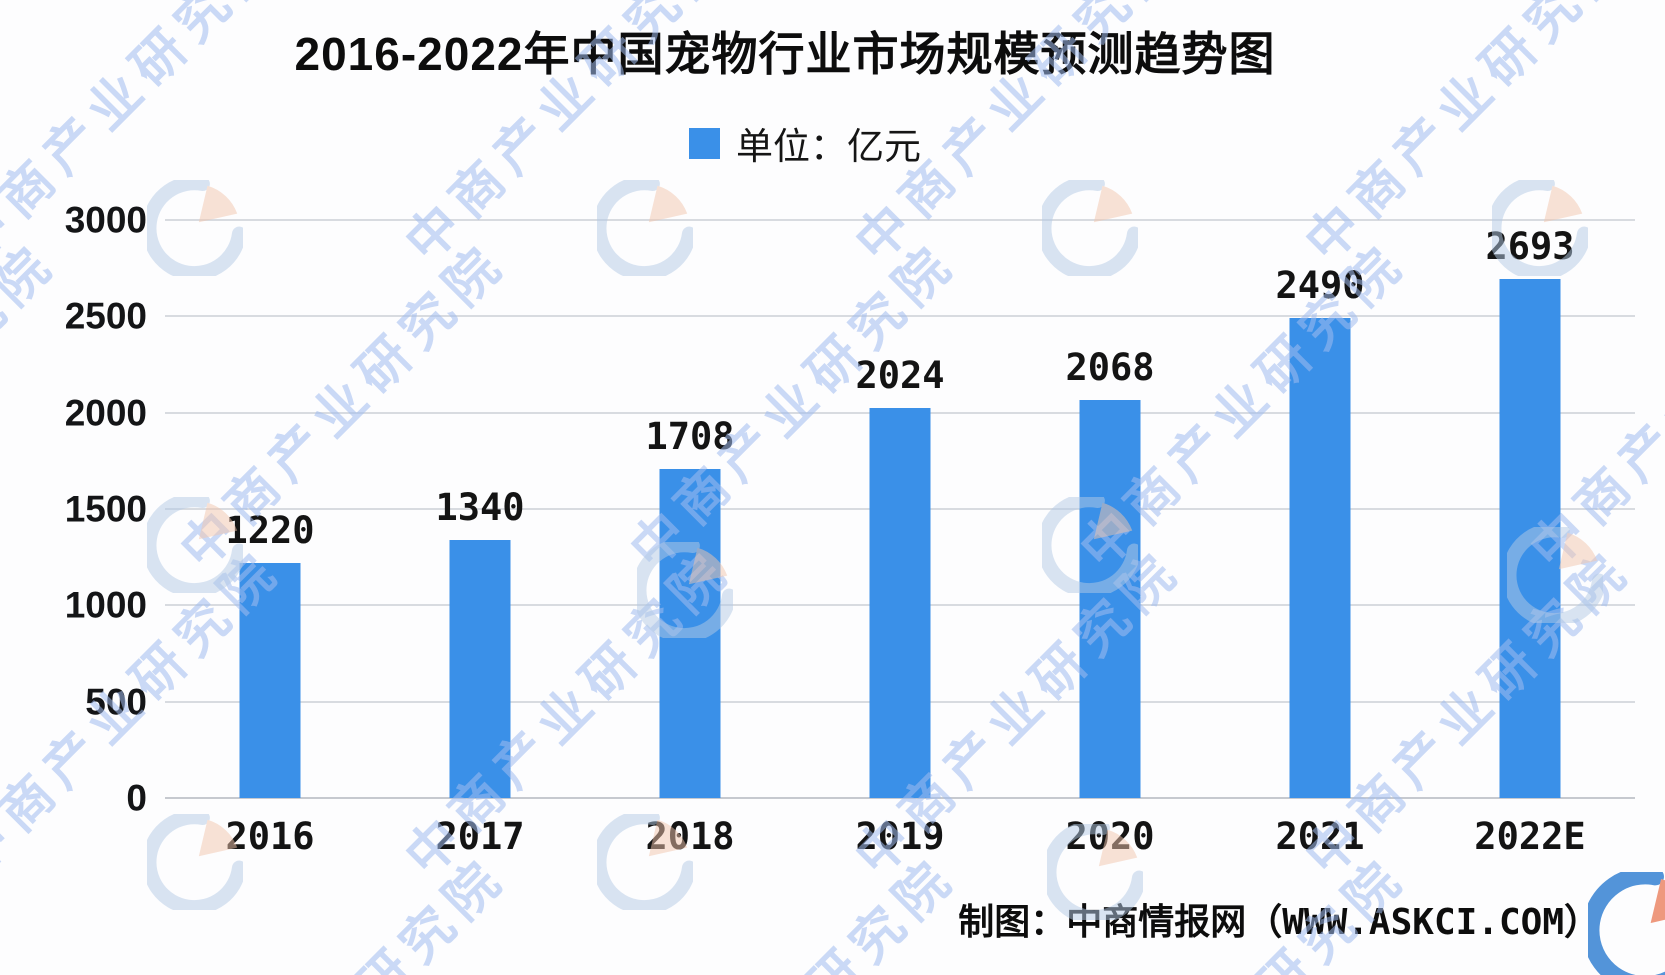  I want to click on bar-2016, so click(270, 680).